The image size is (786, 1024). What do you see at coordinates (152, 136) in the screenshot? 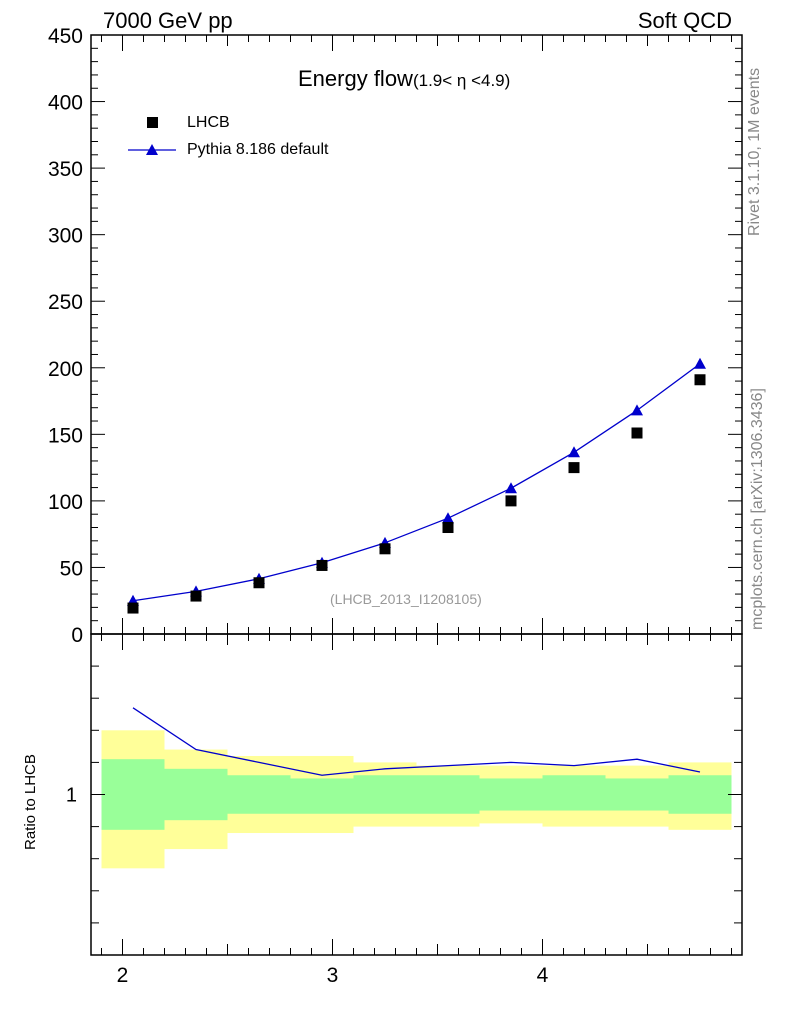
I see `legend-glyphs` at bounding box center [152, 136].